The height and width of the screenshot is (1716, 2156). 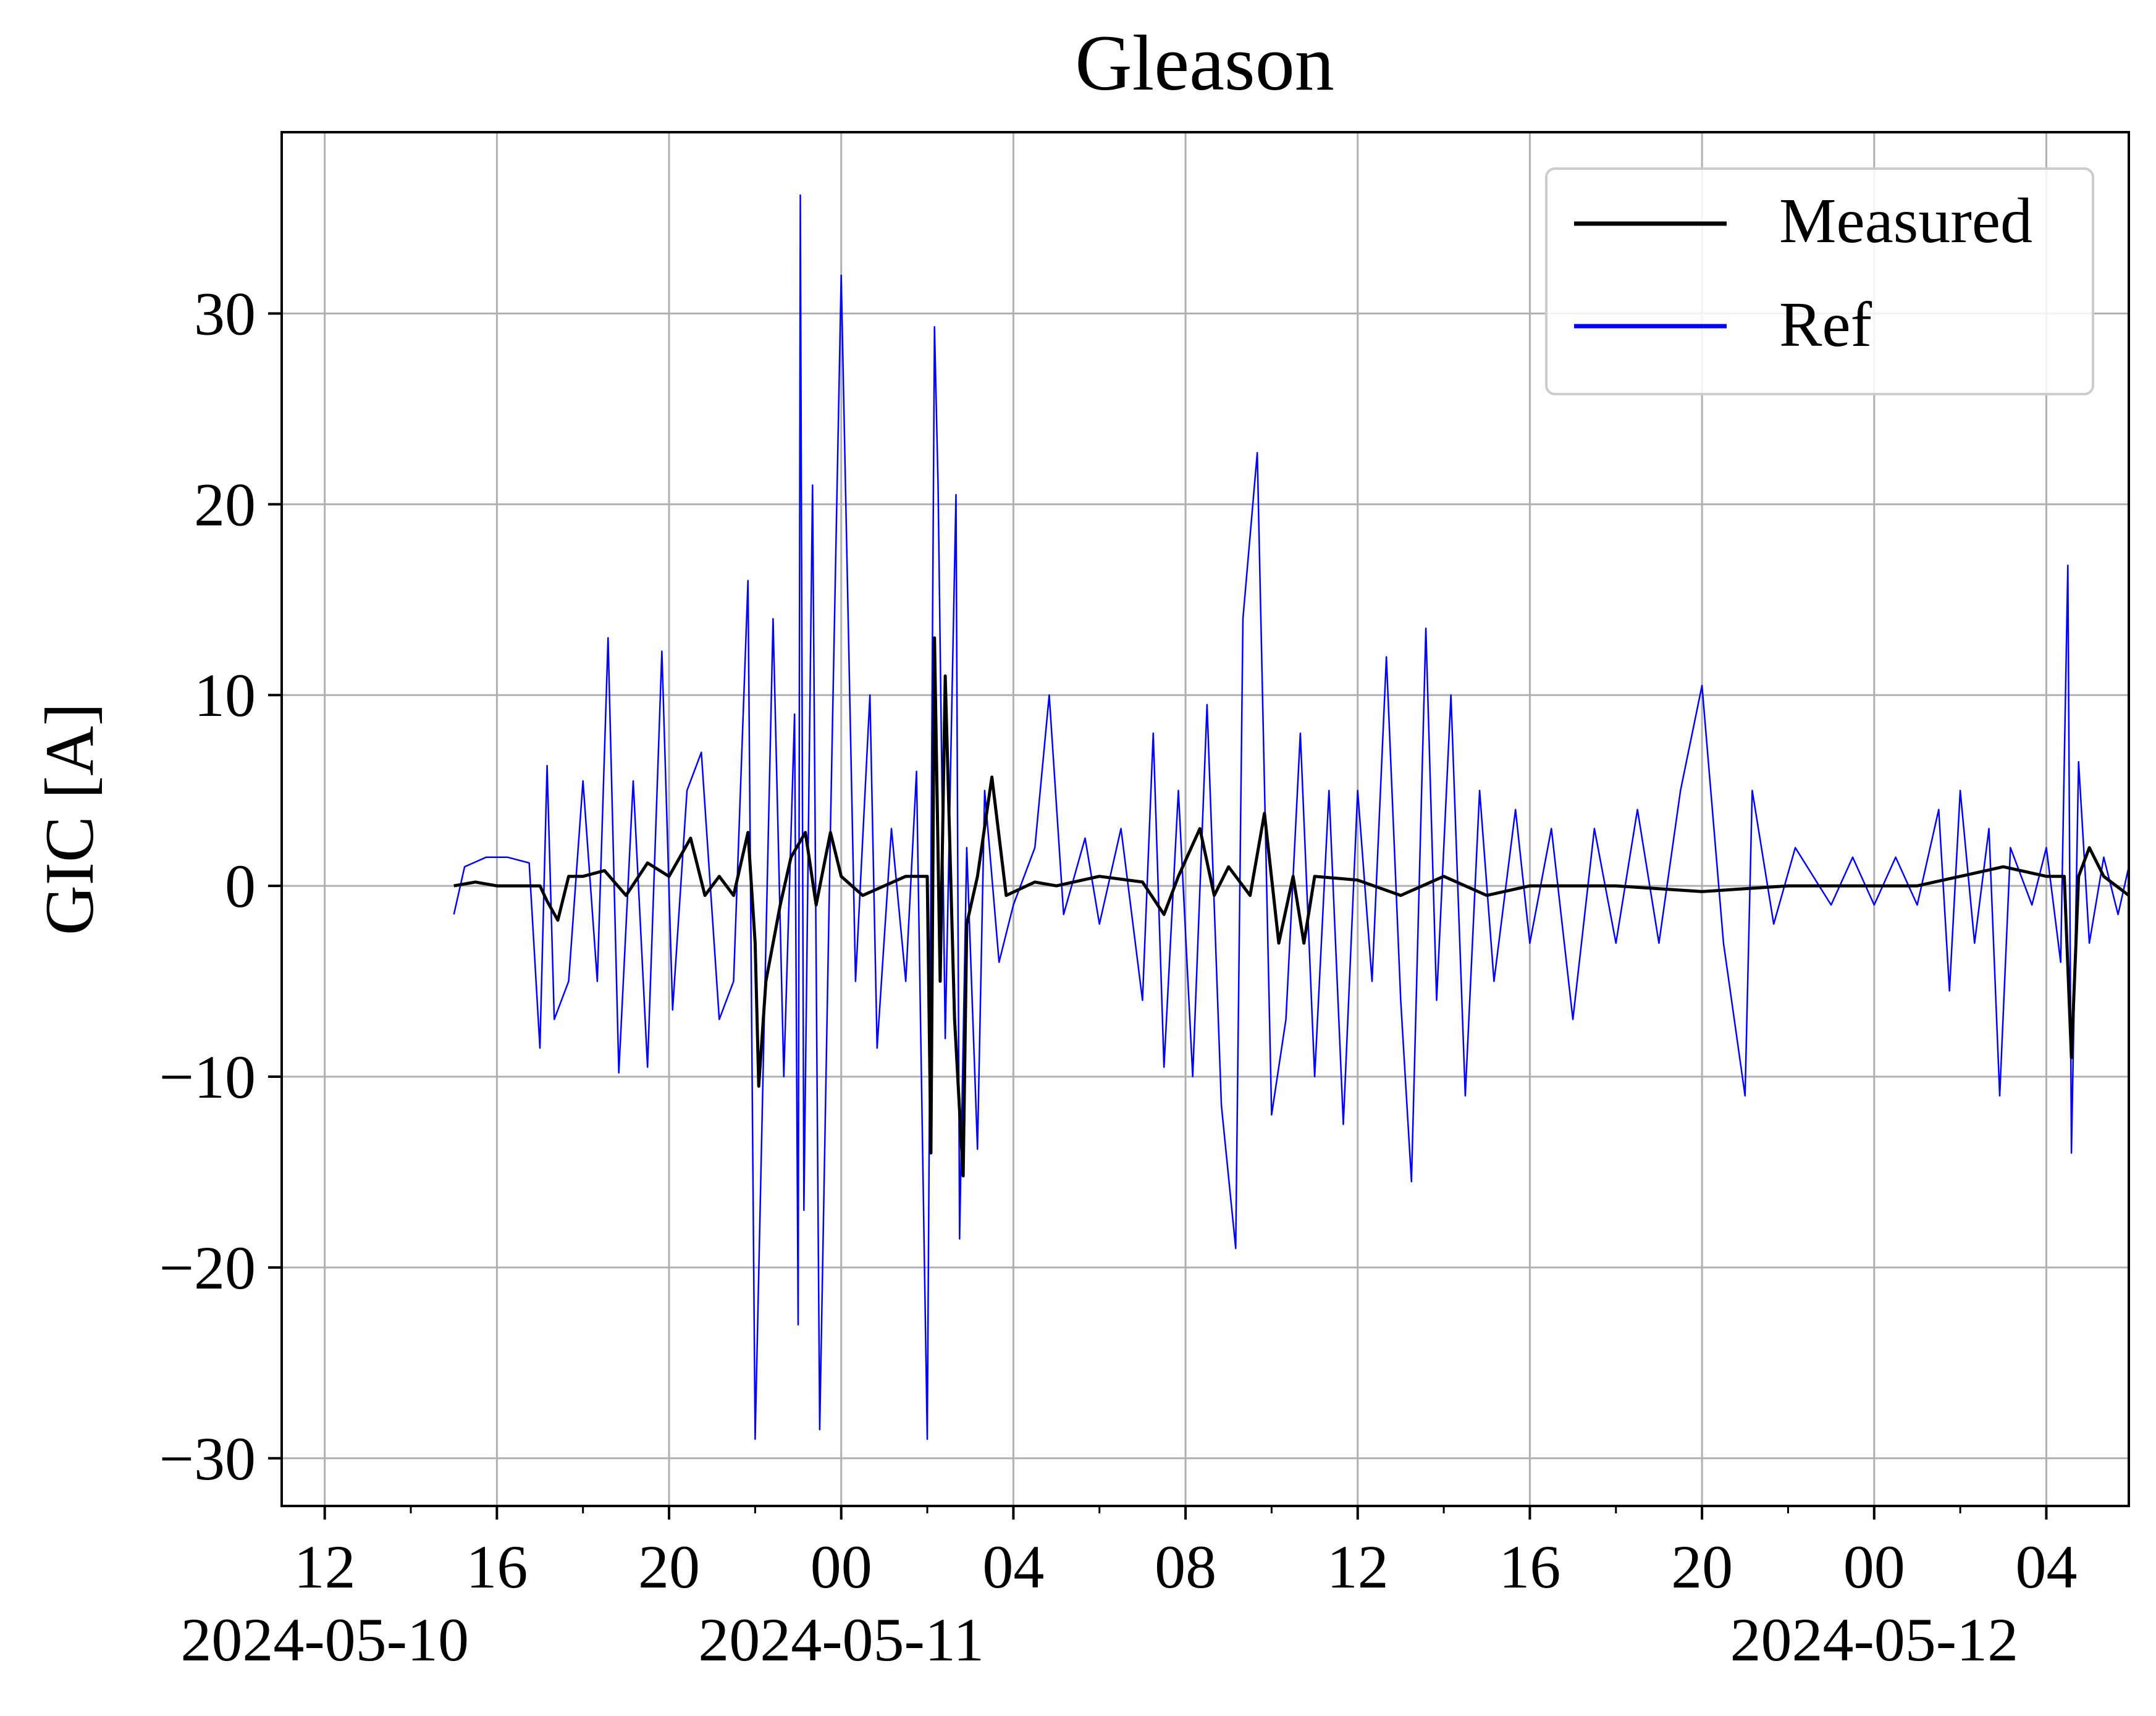 What do you see at coordinates (1825, 324) in the screenshot?
I see `legend-label-ref: Ref` at bounding box center [1825, 324].